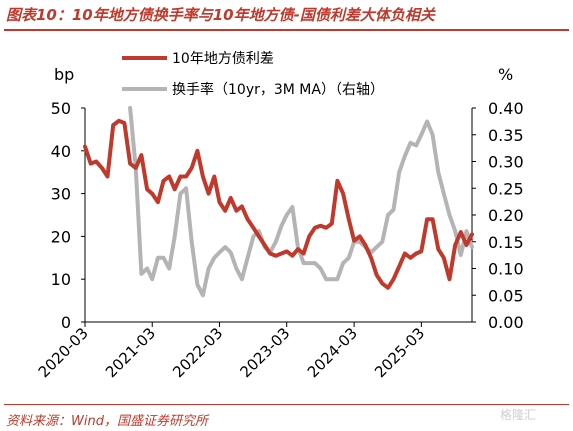 The width and height of the screenshot is (573, 431). I want to click on x-tick-label: 2023-03, so click(264, 352).